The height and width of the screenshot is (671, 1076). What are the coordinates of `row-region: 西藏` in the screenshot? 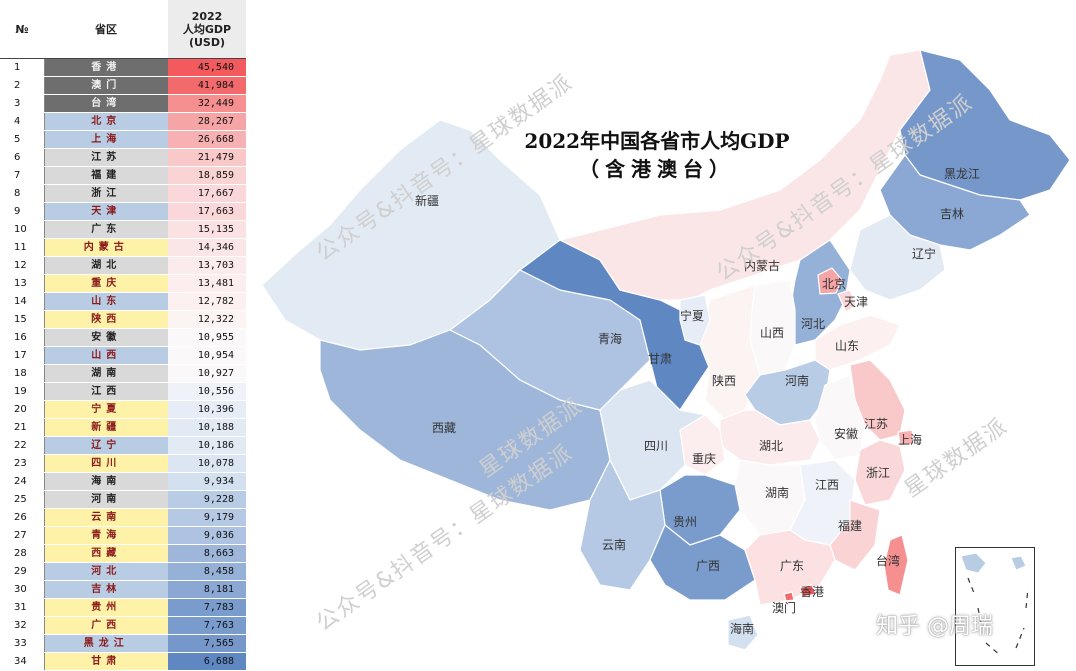 It's located at (106, 553).